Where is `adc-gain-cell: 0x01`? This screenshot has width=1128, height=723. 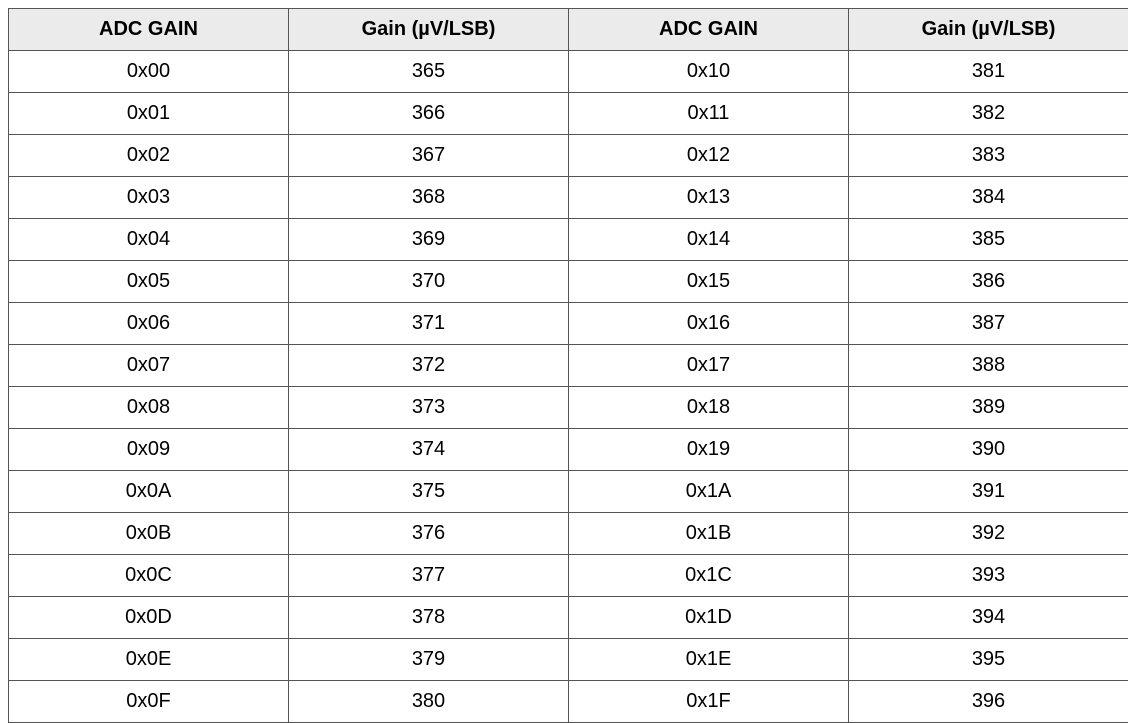 adc-gain-cell: 0x01 is located at coordinates (149, 114).